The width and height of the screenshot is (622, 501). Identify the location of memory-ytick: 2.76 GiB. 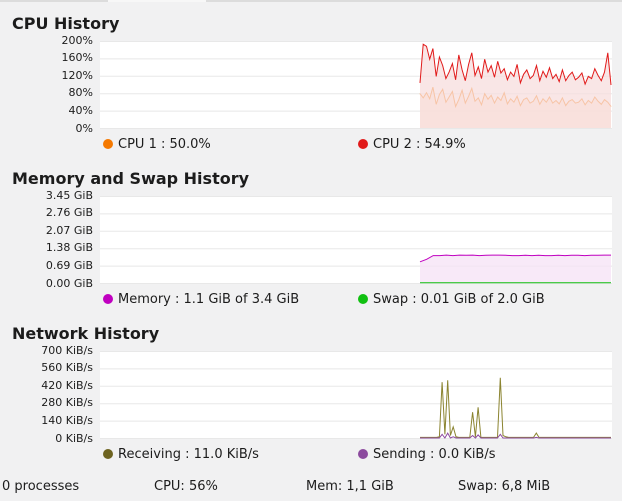
(69, 212).